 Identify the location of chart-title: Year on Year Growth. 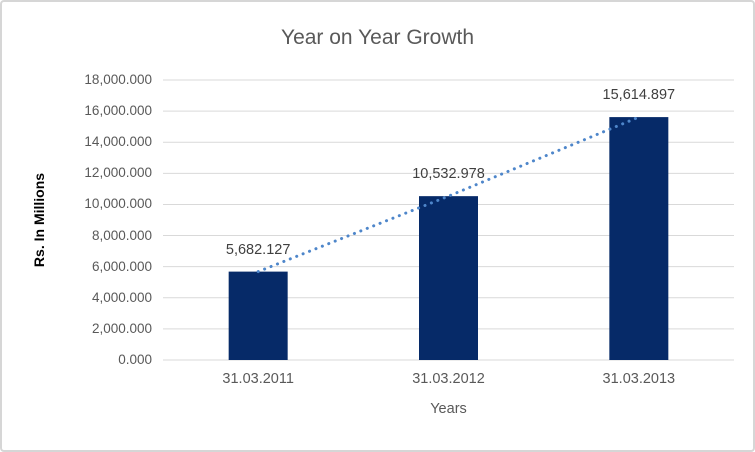
(377, 37).